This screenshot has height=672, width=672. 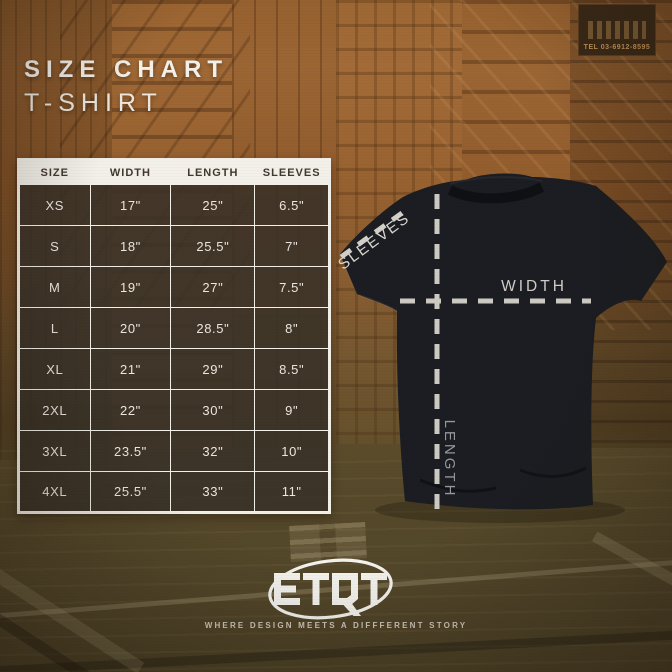 What do you see at coordinates (449, 459) in the screenshot?
I see `length-label: LENGTH` at bounding box center [449, 459].